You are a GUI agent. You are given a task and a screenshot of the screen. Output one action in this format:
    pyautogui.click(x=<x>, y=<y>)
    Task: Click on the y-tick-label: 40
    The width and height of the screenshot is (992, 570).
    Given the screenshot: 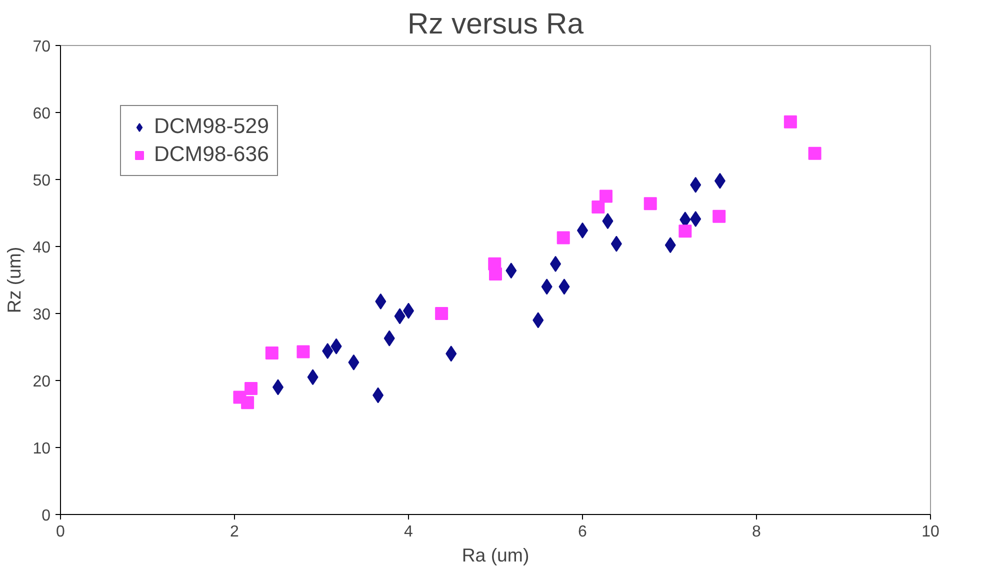 What is the action you would take?
    pyautogui.click(x=41, y=248)
    